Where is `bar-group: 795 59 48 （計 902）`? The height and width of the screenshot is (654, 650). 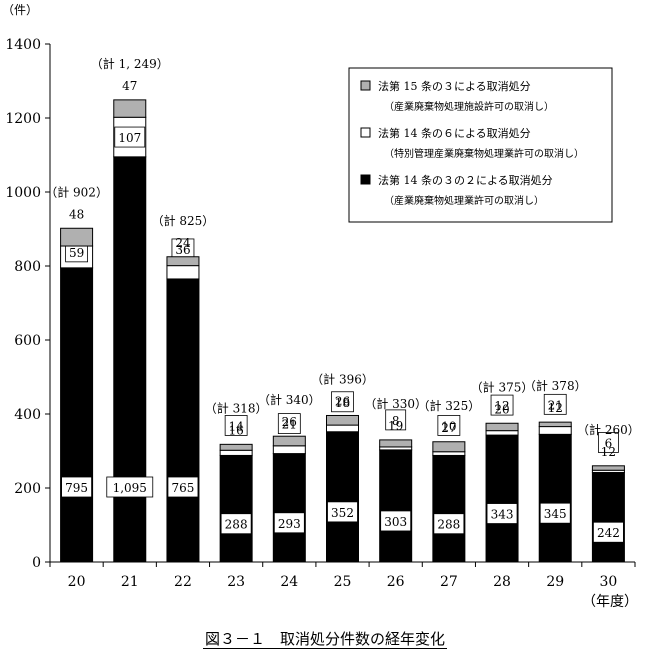 bar-group: 795 59 48 （計 902） is located at coordinates (76, 373).